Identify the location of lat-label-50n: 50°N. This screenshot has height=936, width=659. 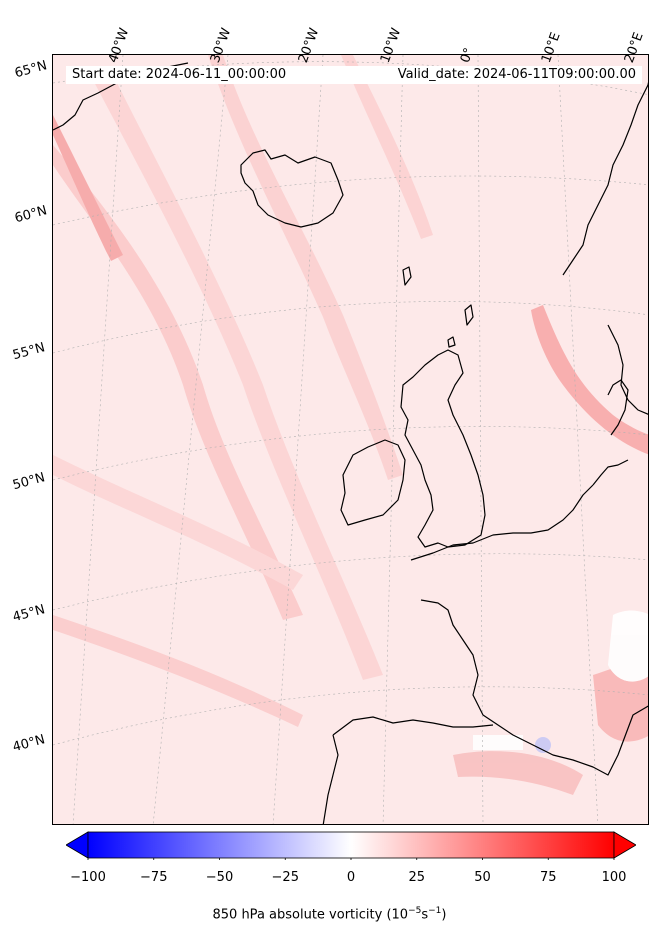
(29, 482).